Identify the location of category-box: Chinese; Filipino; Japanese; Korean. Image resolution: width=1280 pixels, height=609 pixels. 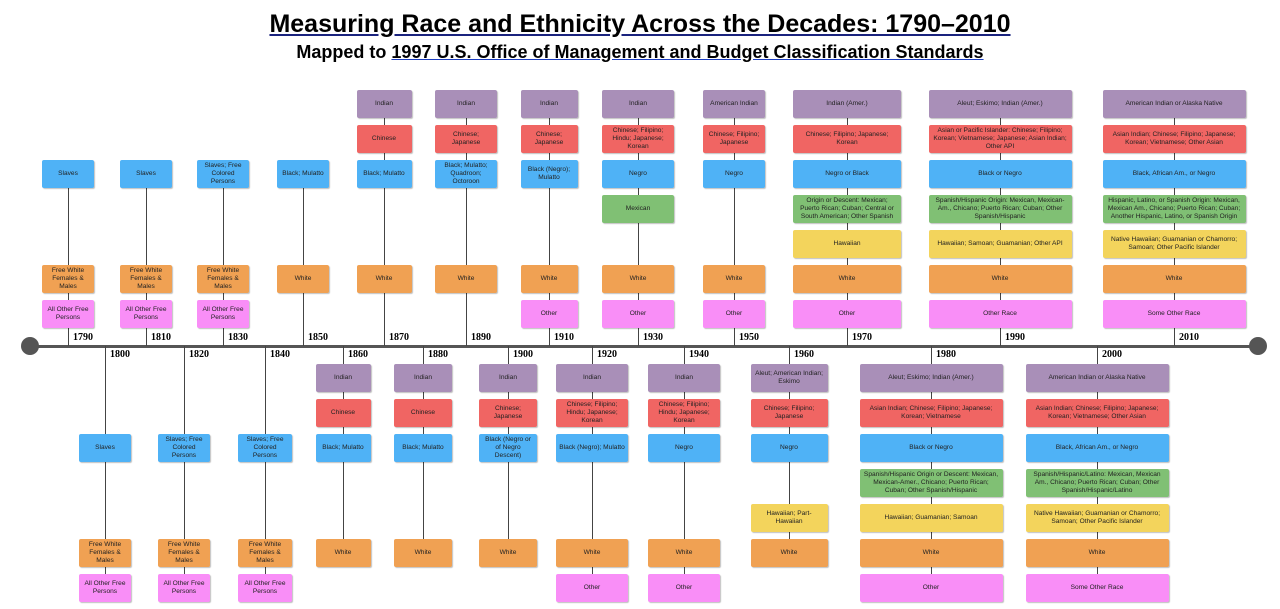
(847, 139).